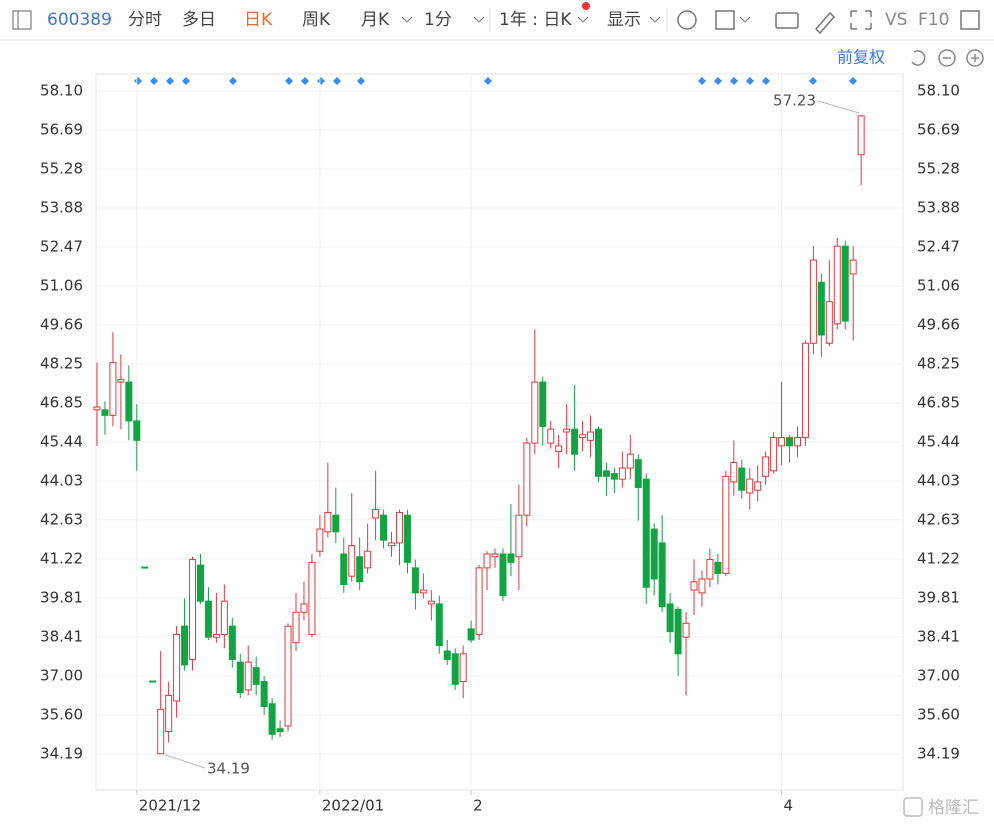 Image resolution: width=994 pixels, height=828 pixels. What do you see at coordinates (970, 20) in the screenshot?
I see `panel-icon` at bounding box center [970, 20].